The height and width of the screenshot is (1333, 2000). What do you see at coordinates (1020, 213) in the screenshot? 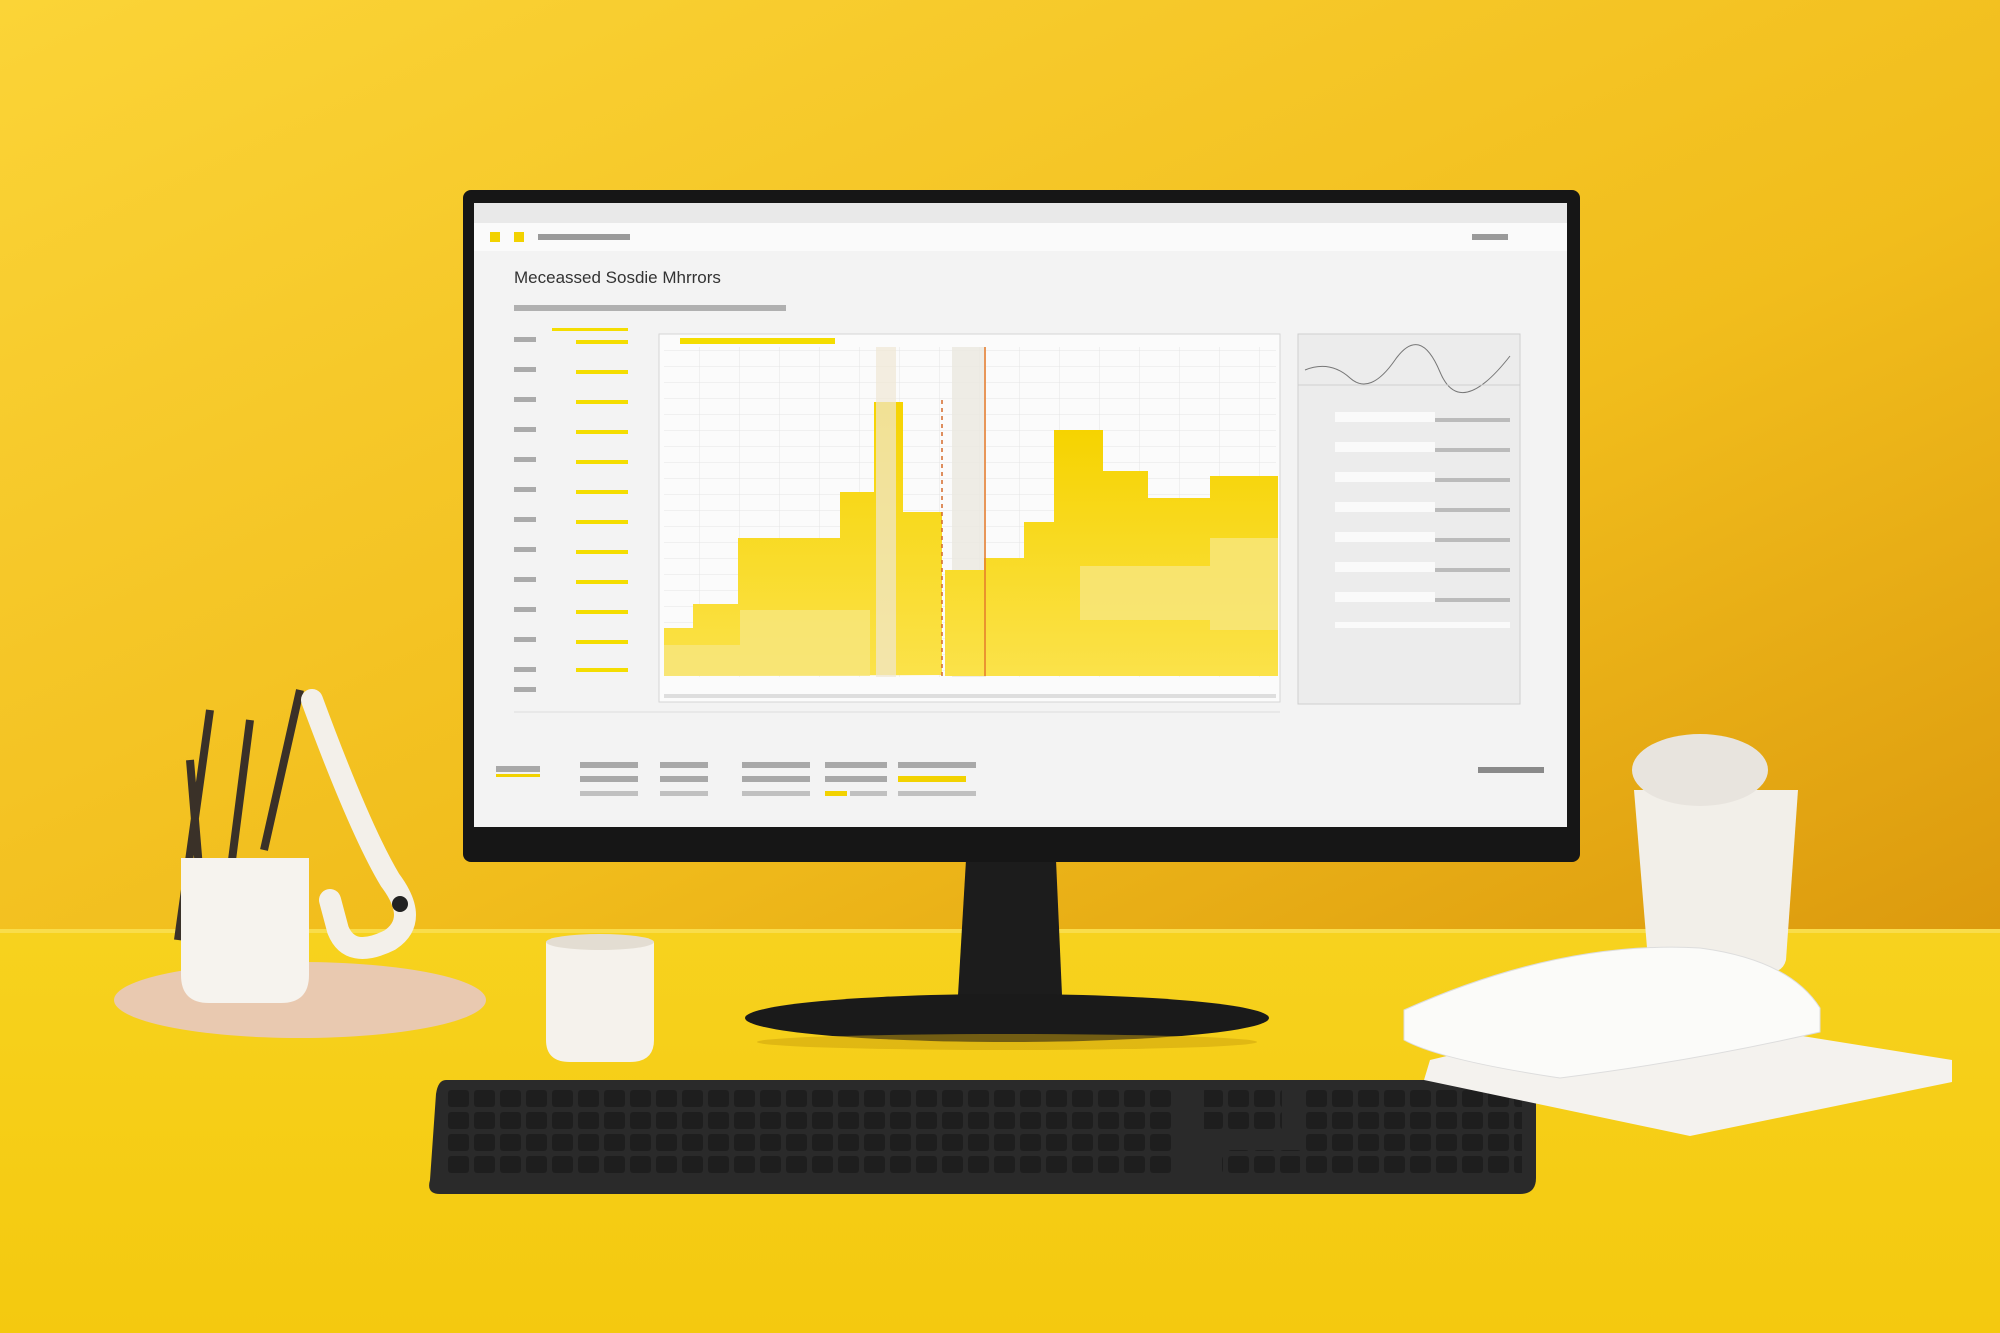
I see `browser-bar` at bounding box center [1020, 213].